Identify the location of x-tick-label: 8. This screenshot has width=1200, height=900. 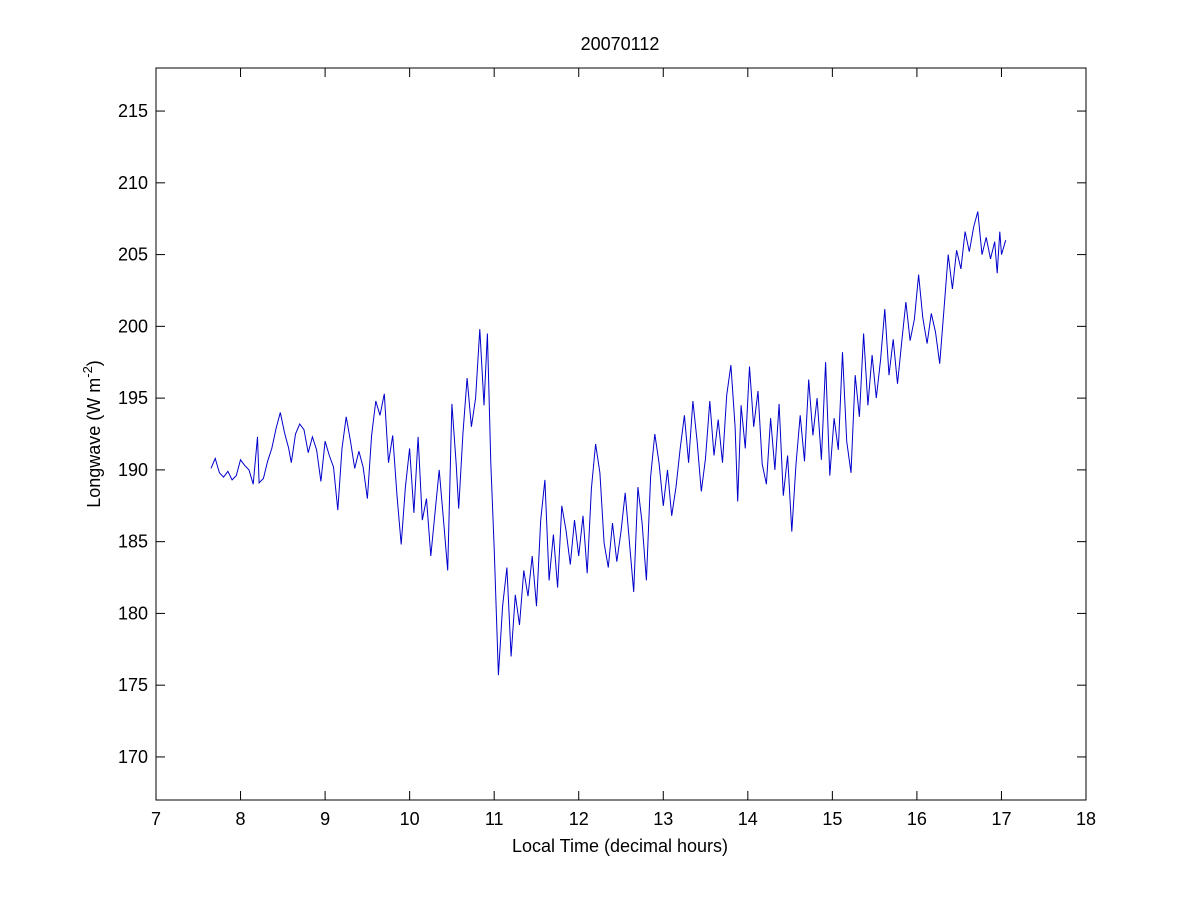
(241, 819).